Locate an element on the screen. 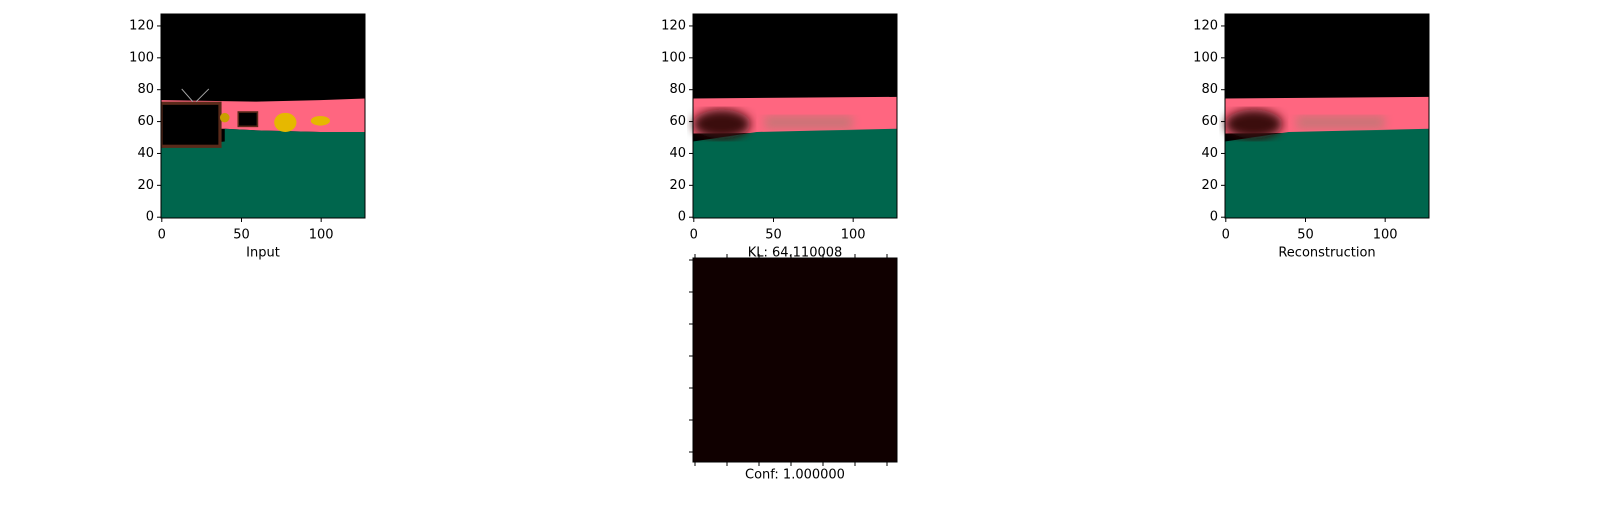  x-axis-label: Reconstruction is located at coordinates (1326, 253).